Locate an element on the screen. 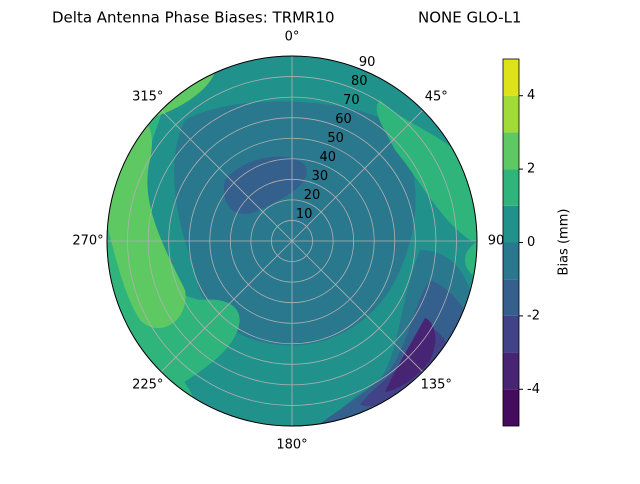  chart-title-right: NONE GLO-L1 is located at coordinates (469, 18).